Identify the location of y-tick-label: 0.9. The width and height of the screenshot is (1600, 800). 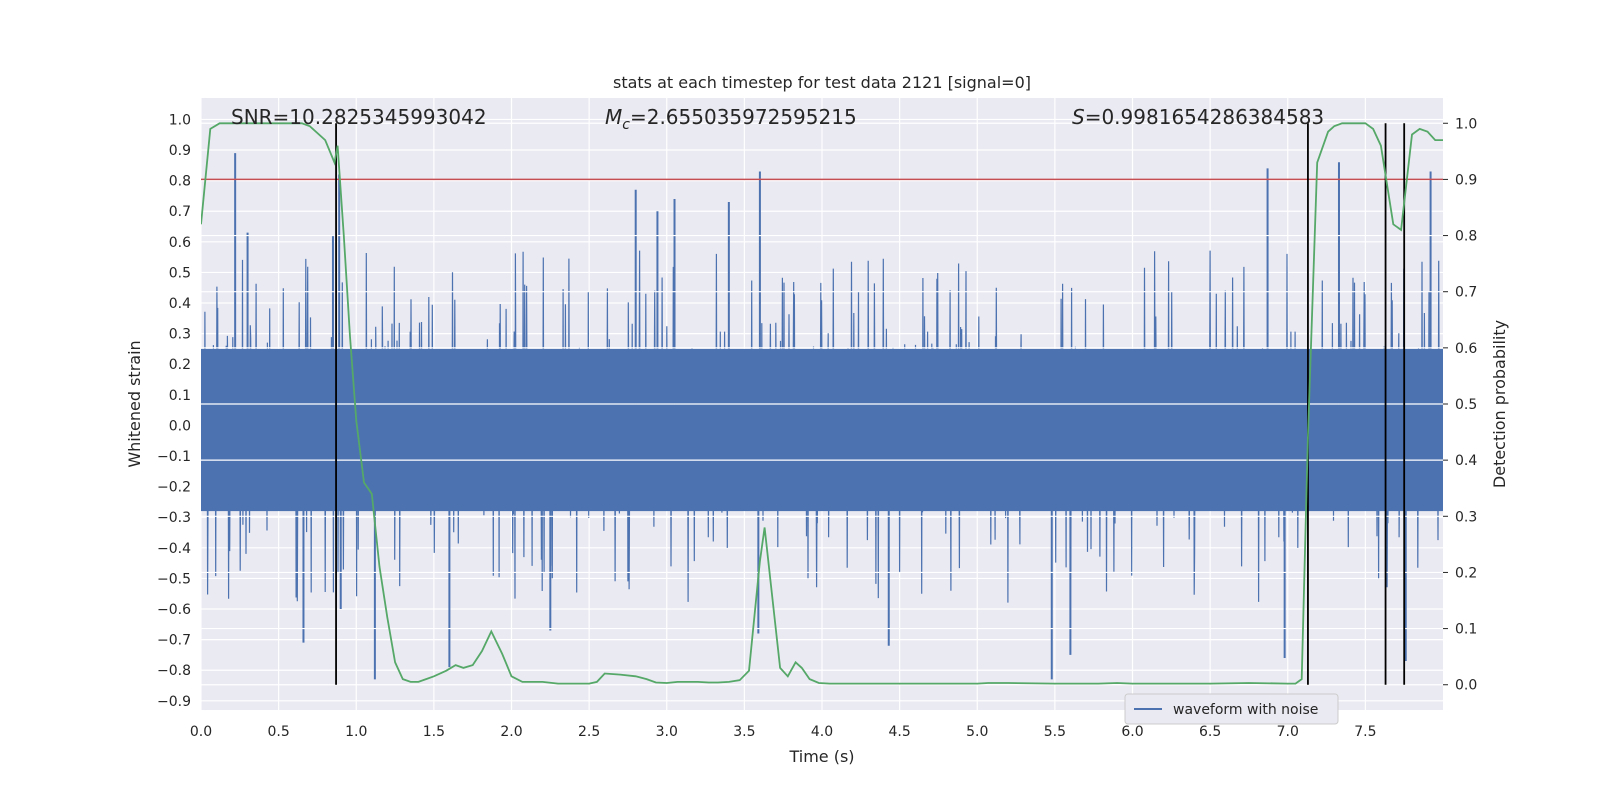
(180, 151).